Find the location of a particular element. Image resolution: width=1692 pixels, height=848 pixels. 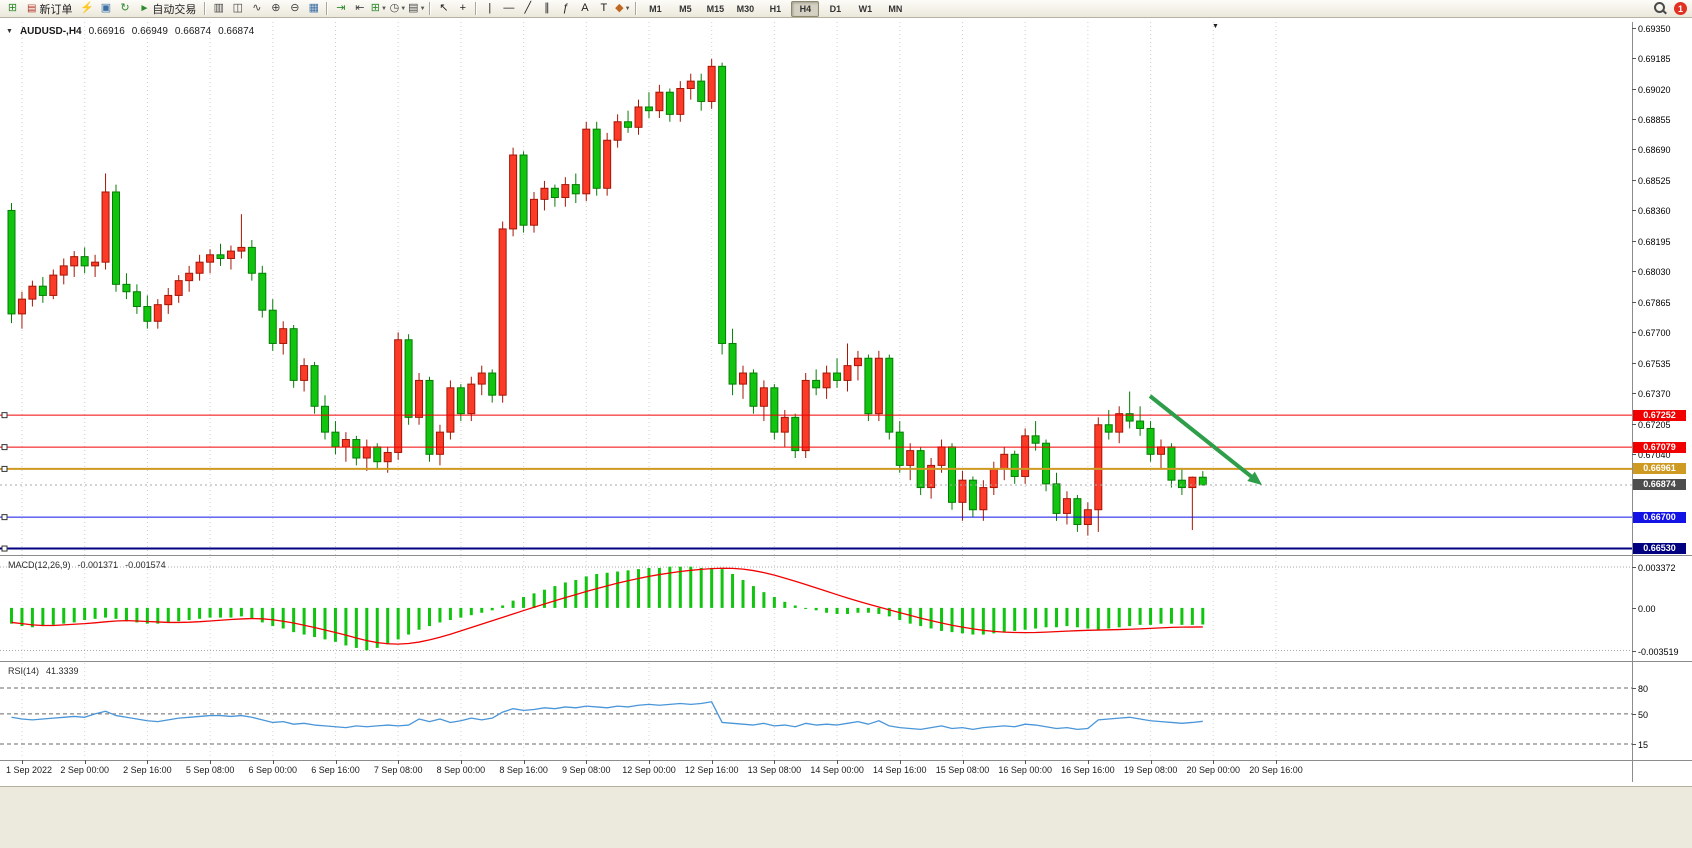

new-chart-icon: ⊞ is located at coordinates (12, 9).